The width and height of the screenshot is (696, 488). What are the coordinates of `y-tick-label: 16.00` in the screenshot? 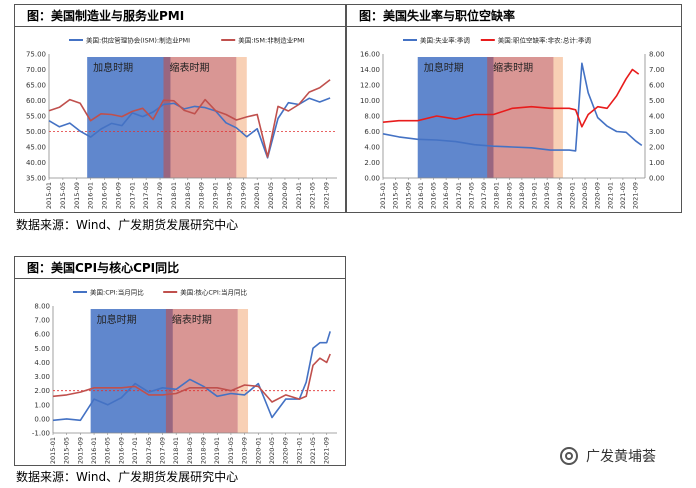 It's located at (370, 55).